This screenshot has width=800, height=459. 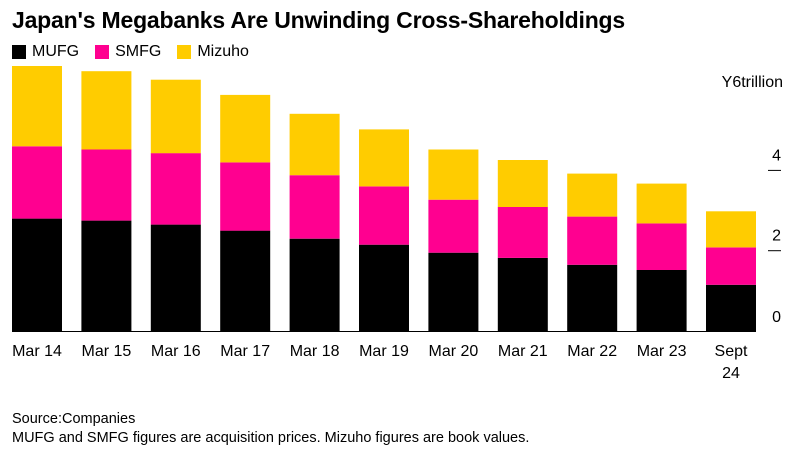 What do you see at coordinates (176, 351) in the screenshot?
I see `x-tick-label-2: Mar 16` at bounding box center [176, 351].